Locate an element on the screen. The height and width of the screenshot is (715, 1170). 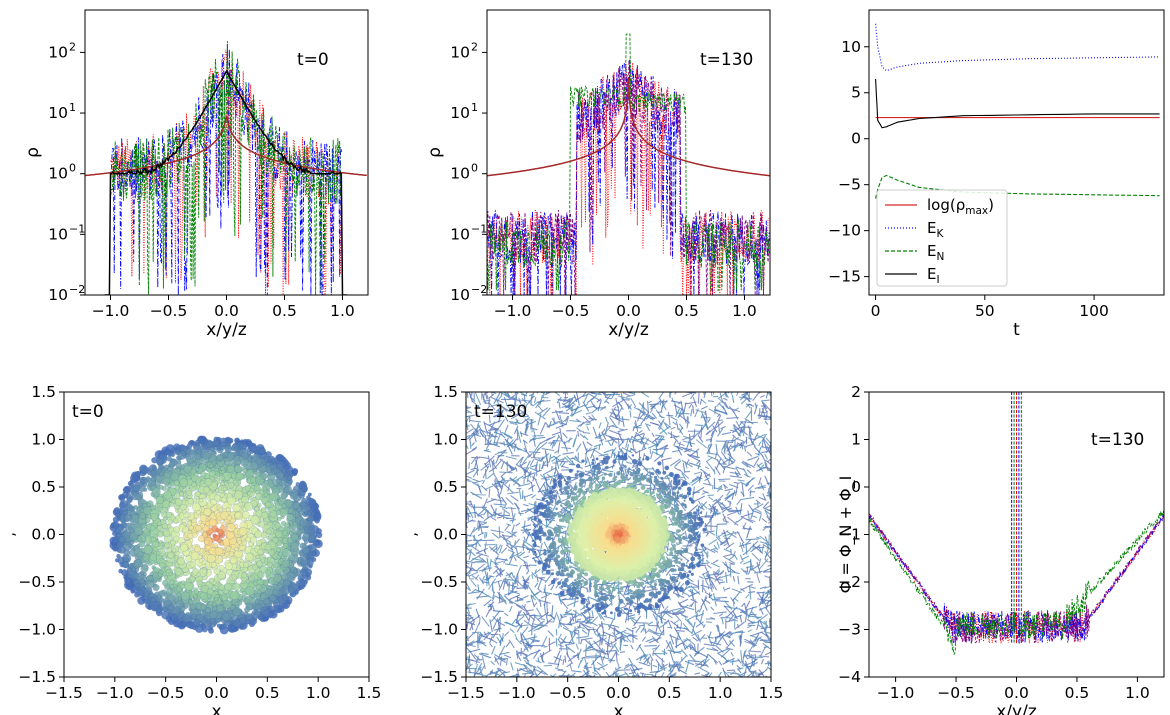
density-noisy-green is located at coordinates (628, 162).